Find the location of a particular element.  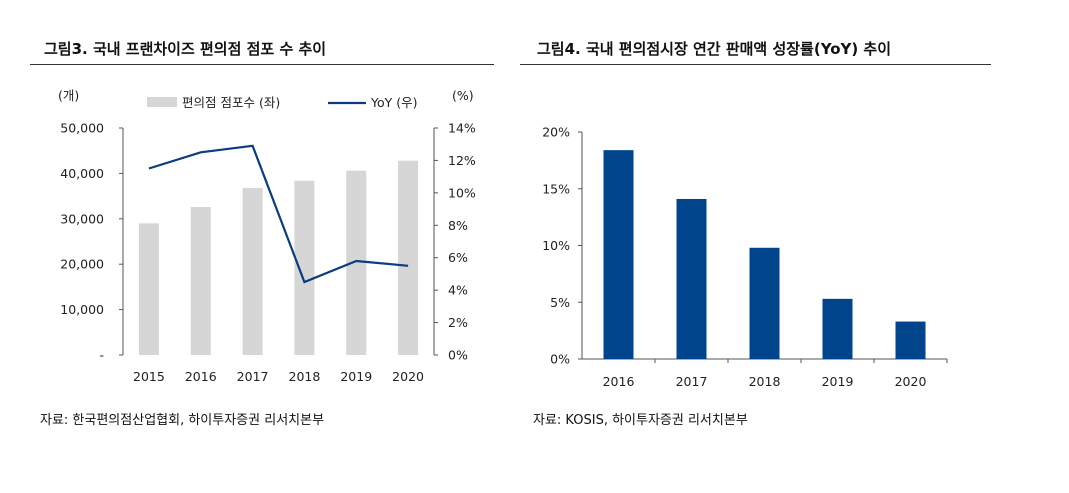

legend-bar-label: 편의점 점포수 (좌) is located at coordinates (231, 102).